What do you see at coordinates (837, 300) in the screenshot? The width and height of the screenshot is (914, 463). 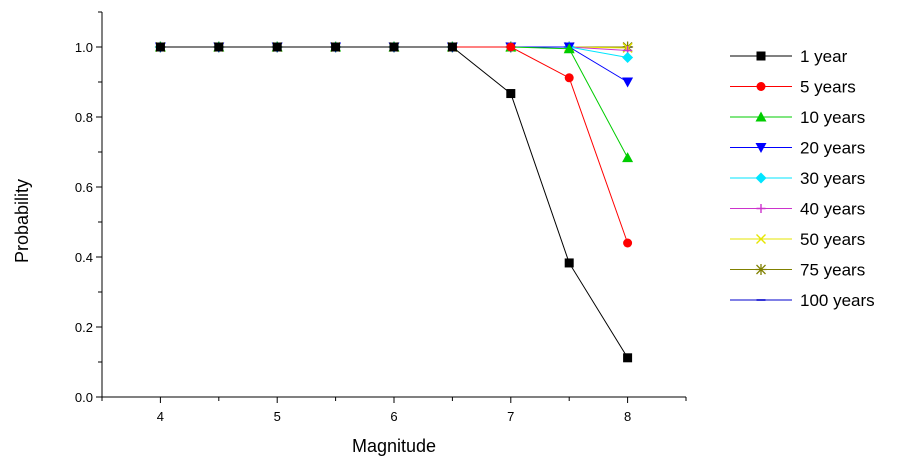 I see `legend-label: 100 years` at bounding box center [837, 300].